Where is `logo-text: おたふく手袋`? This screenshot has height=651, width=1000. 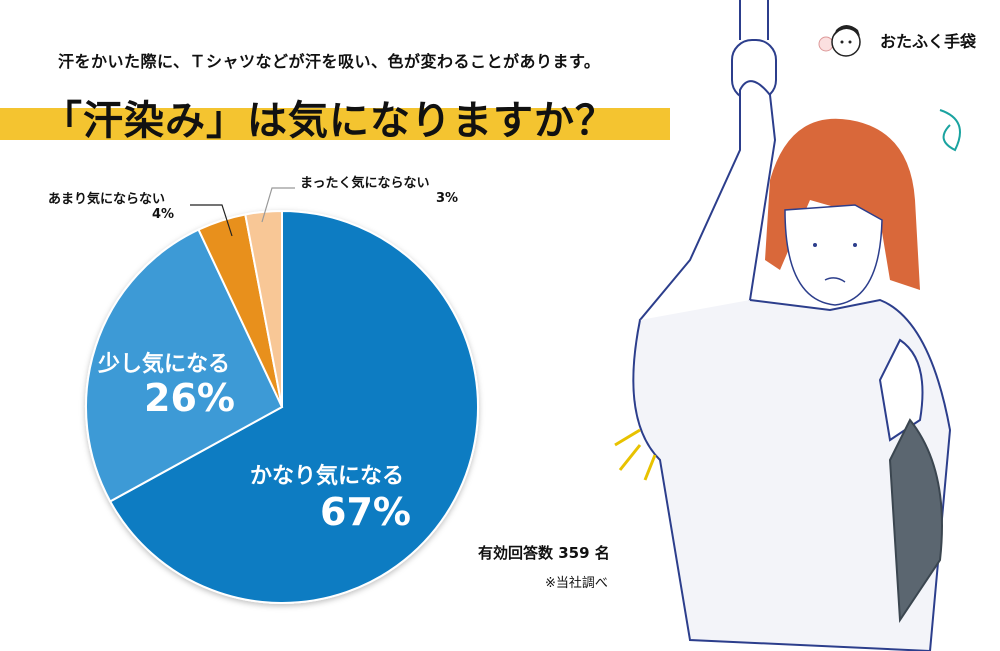 logo-text: おたふく手袋 is located at coordinates (928, 41).